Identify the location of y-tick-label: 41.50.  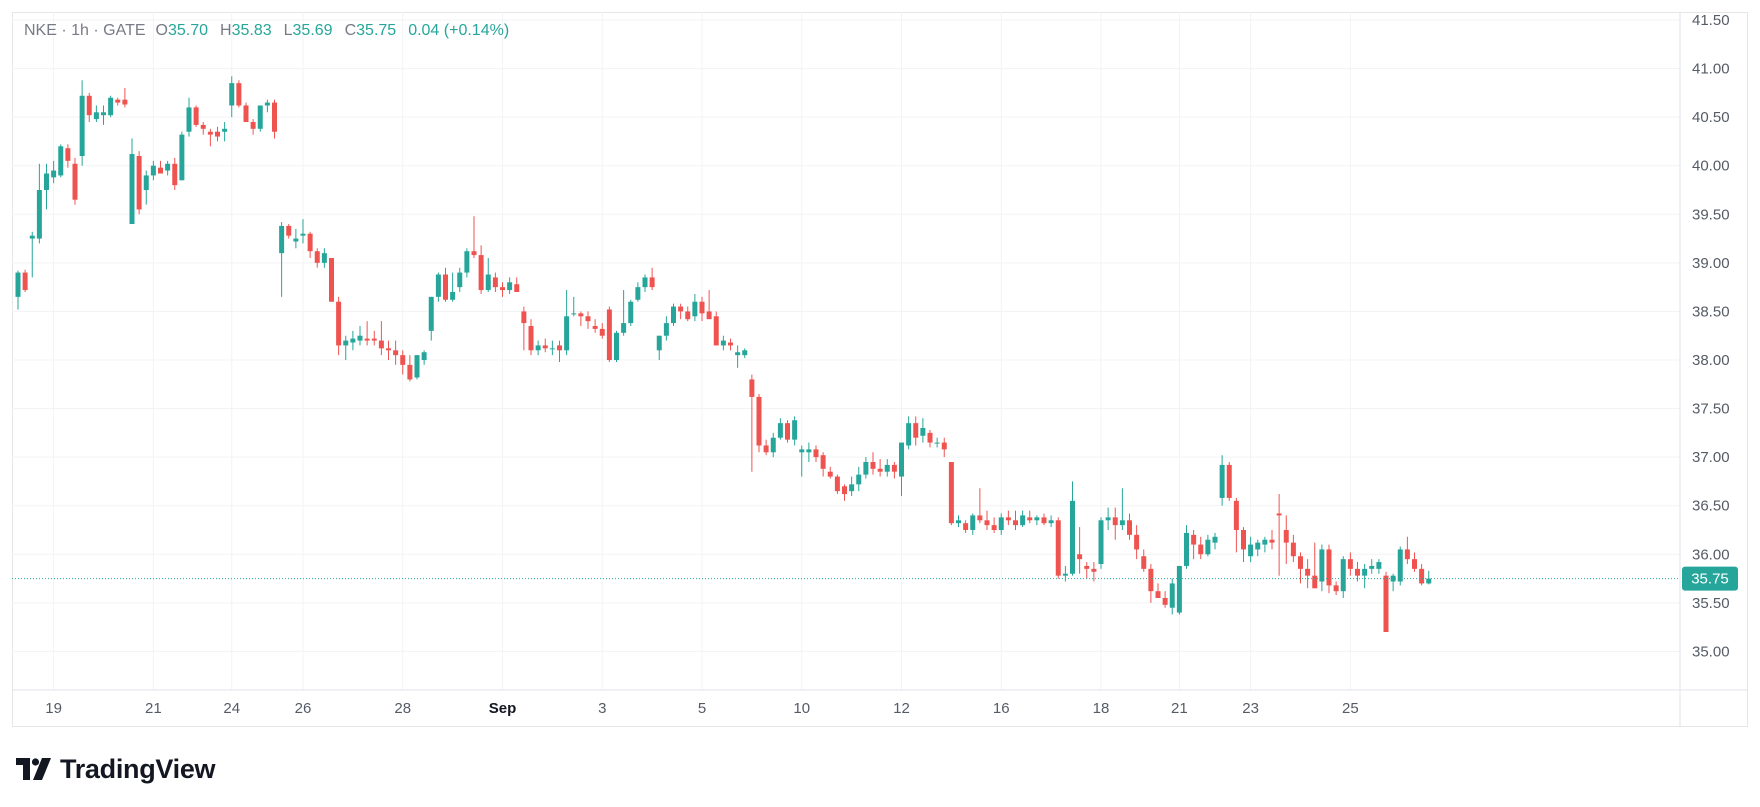
(1711, 20).